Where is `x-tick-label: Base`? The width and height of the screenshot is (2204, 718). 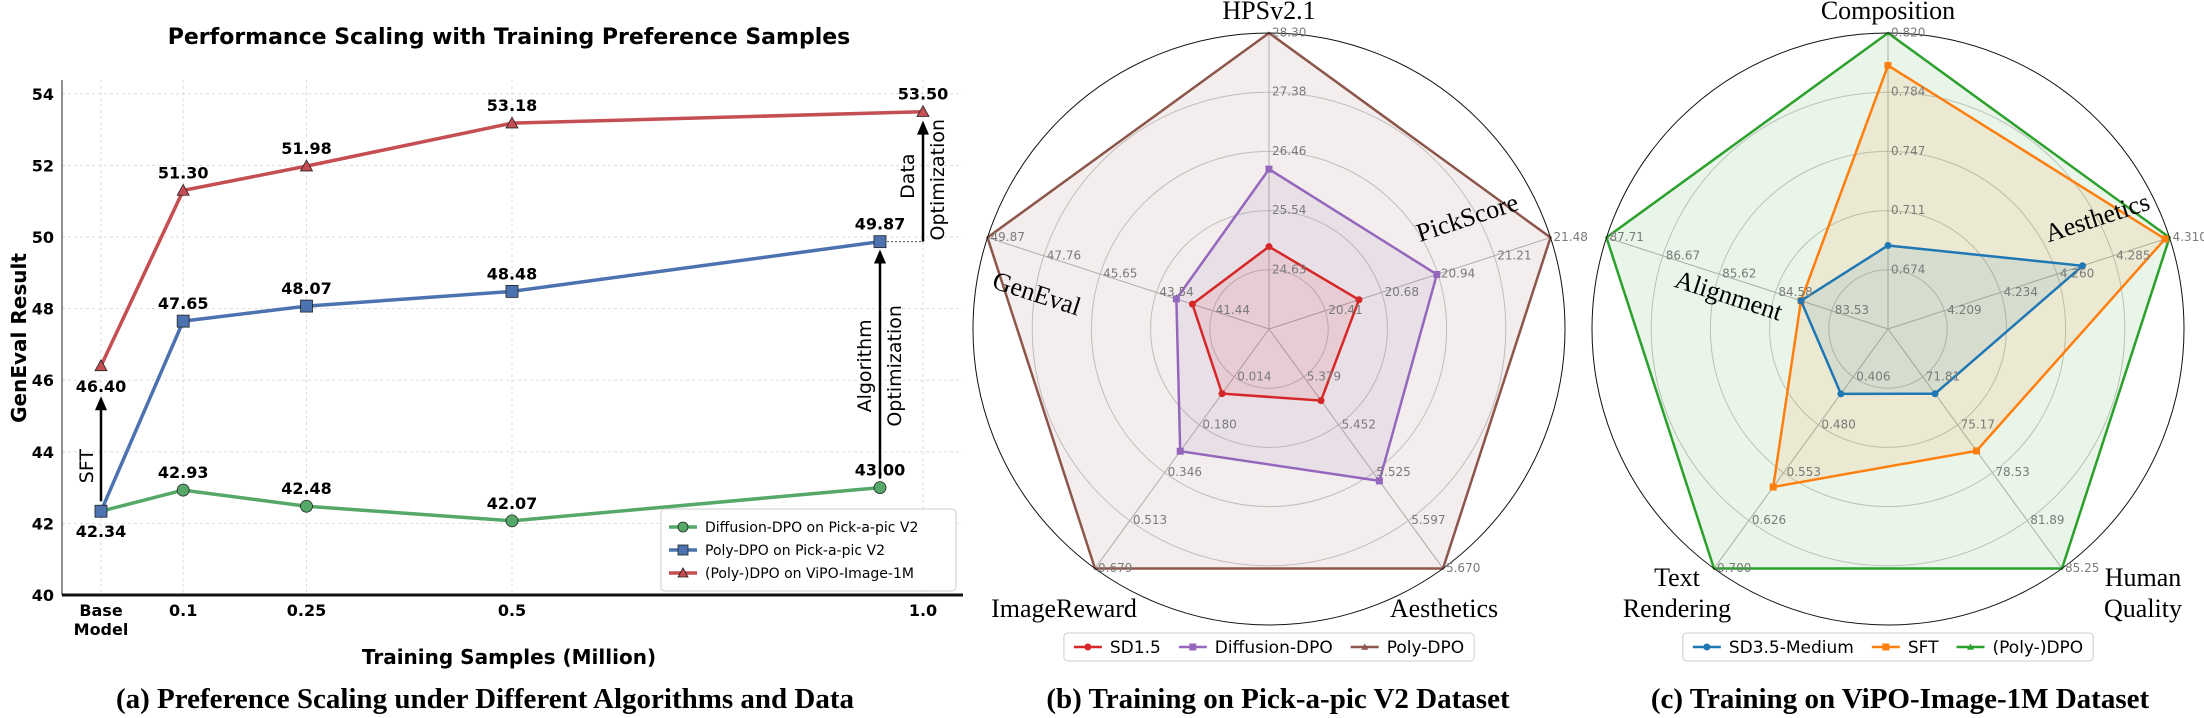 x-tick-label: Base is located at coordinates (101, 610).